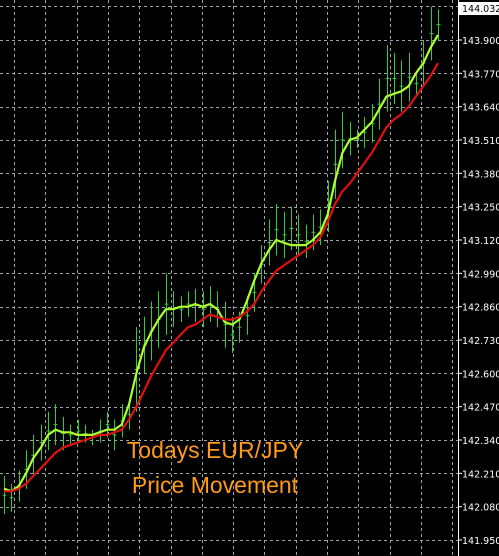 The image size is (499, 556). I want to click on price-tick-label: 142.600, so click(480, 374).